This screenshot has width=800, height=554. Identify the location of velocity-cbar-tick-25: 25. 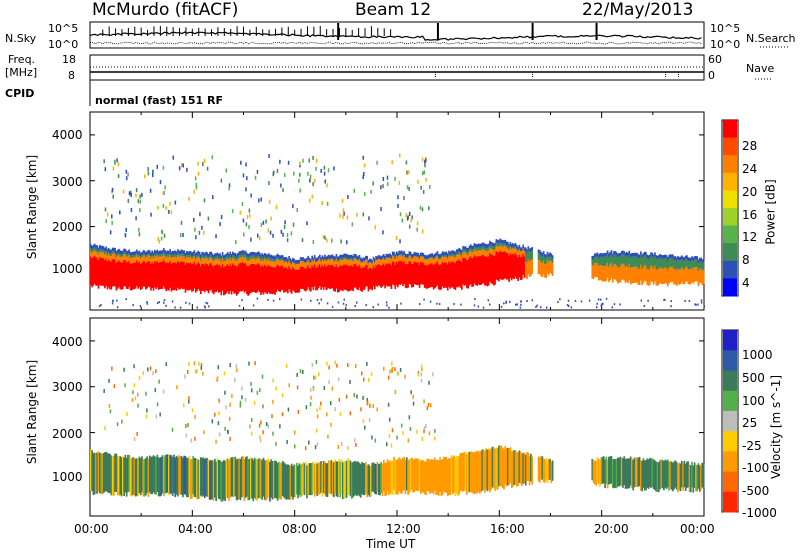
(750, 423).